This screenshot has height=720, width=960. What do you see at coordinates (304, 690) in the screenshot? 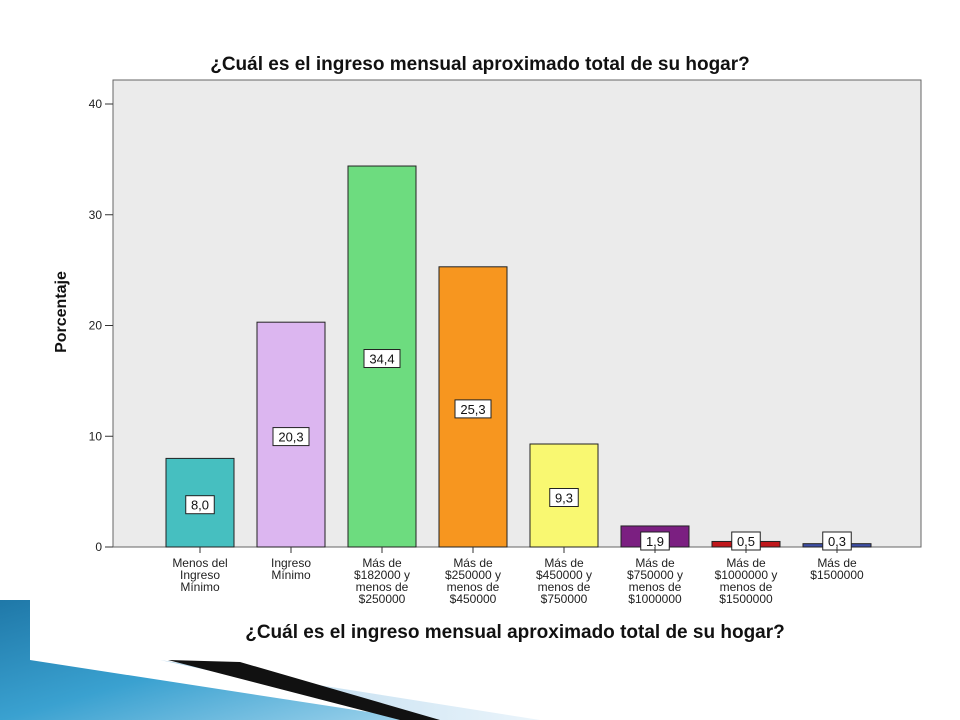
I see `decor-dark-stripe` at bounding box center [304, 690].